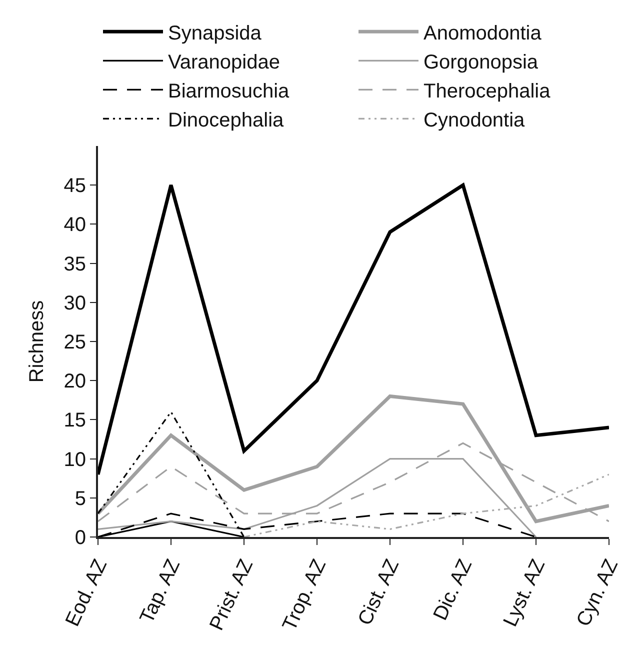  What do you see at coordinates (37, 341) in the screenshot?
I see `y-axis-title: Richness` at bounding box center [37, 341].